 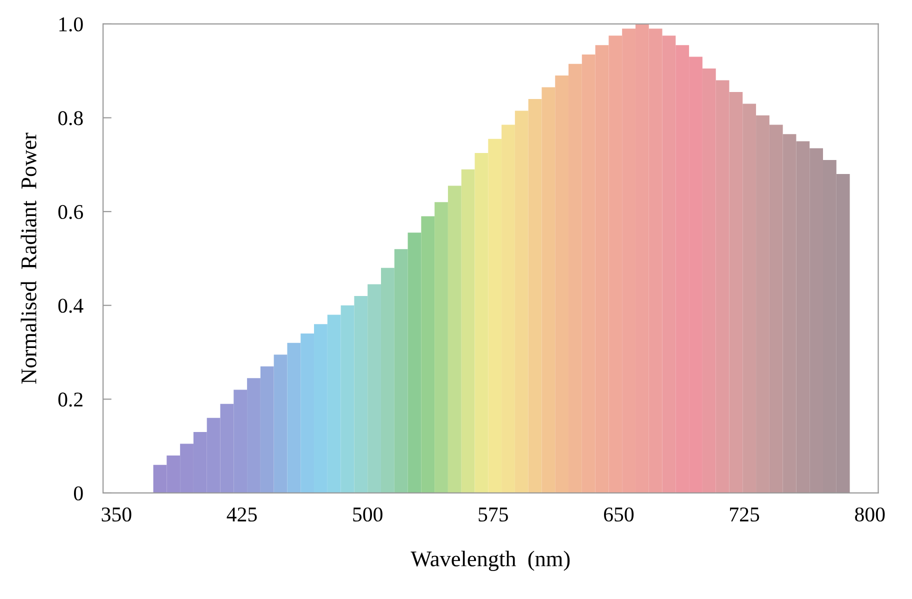 What do you see at coordinates (28, 258) in the screenshot?
I see `y-axis-title: Normalised Radiant Power` at bounding box center [28, 258].